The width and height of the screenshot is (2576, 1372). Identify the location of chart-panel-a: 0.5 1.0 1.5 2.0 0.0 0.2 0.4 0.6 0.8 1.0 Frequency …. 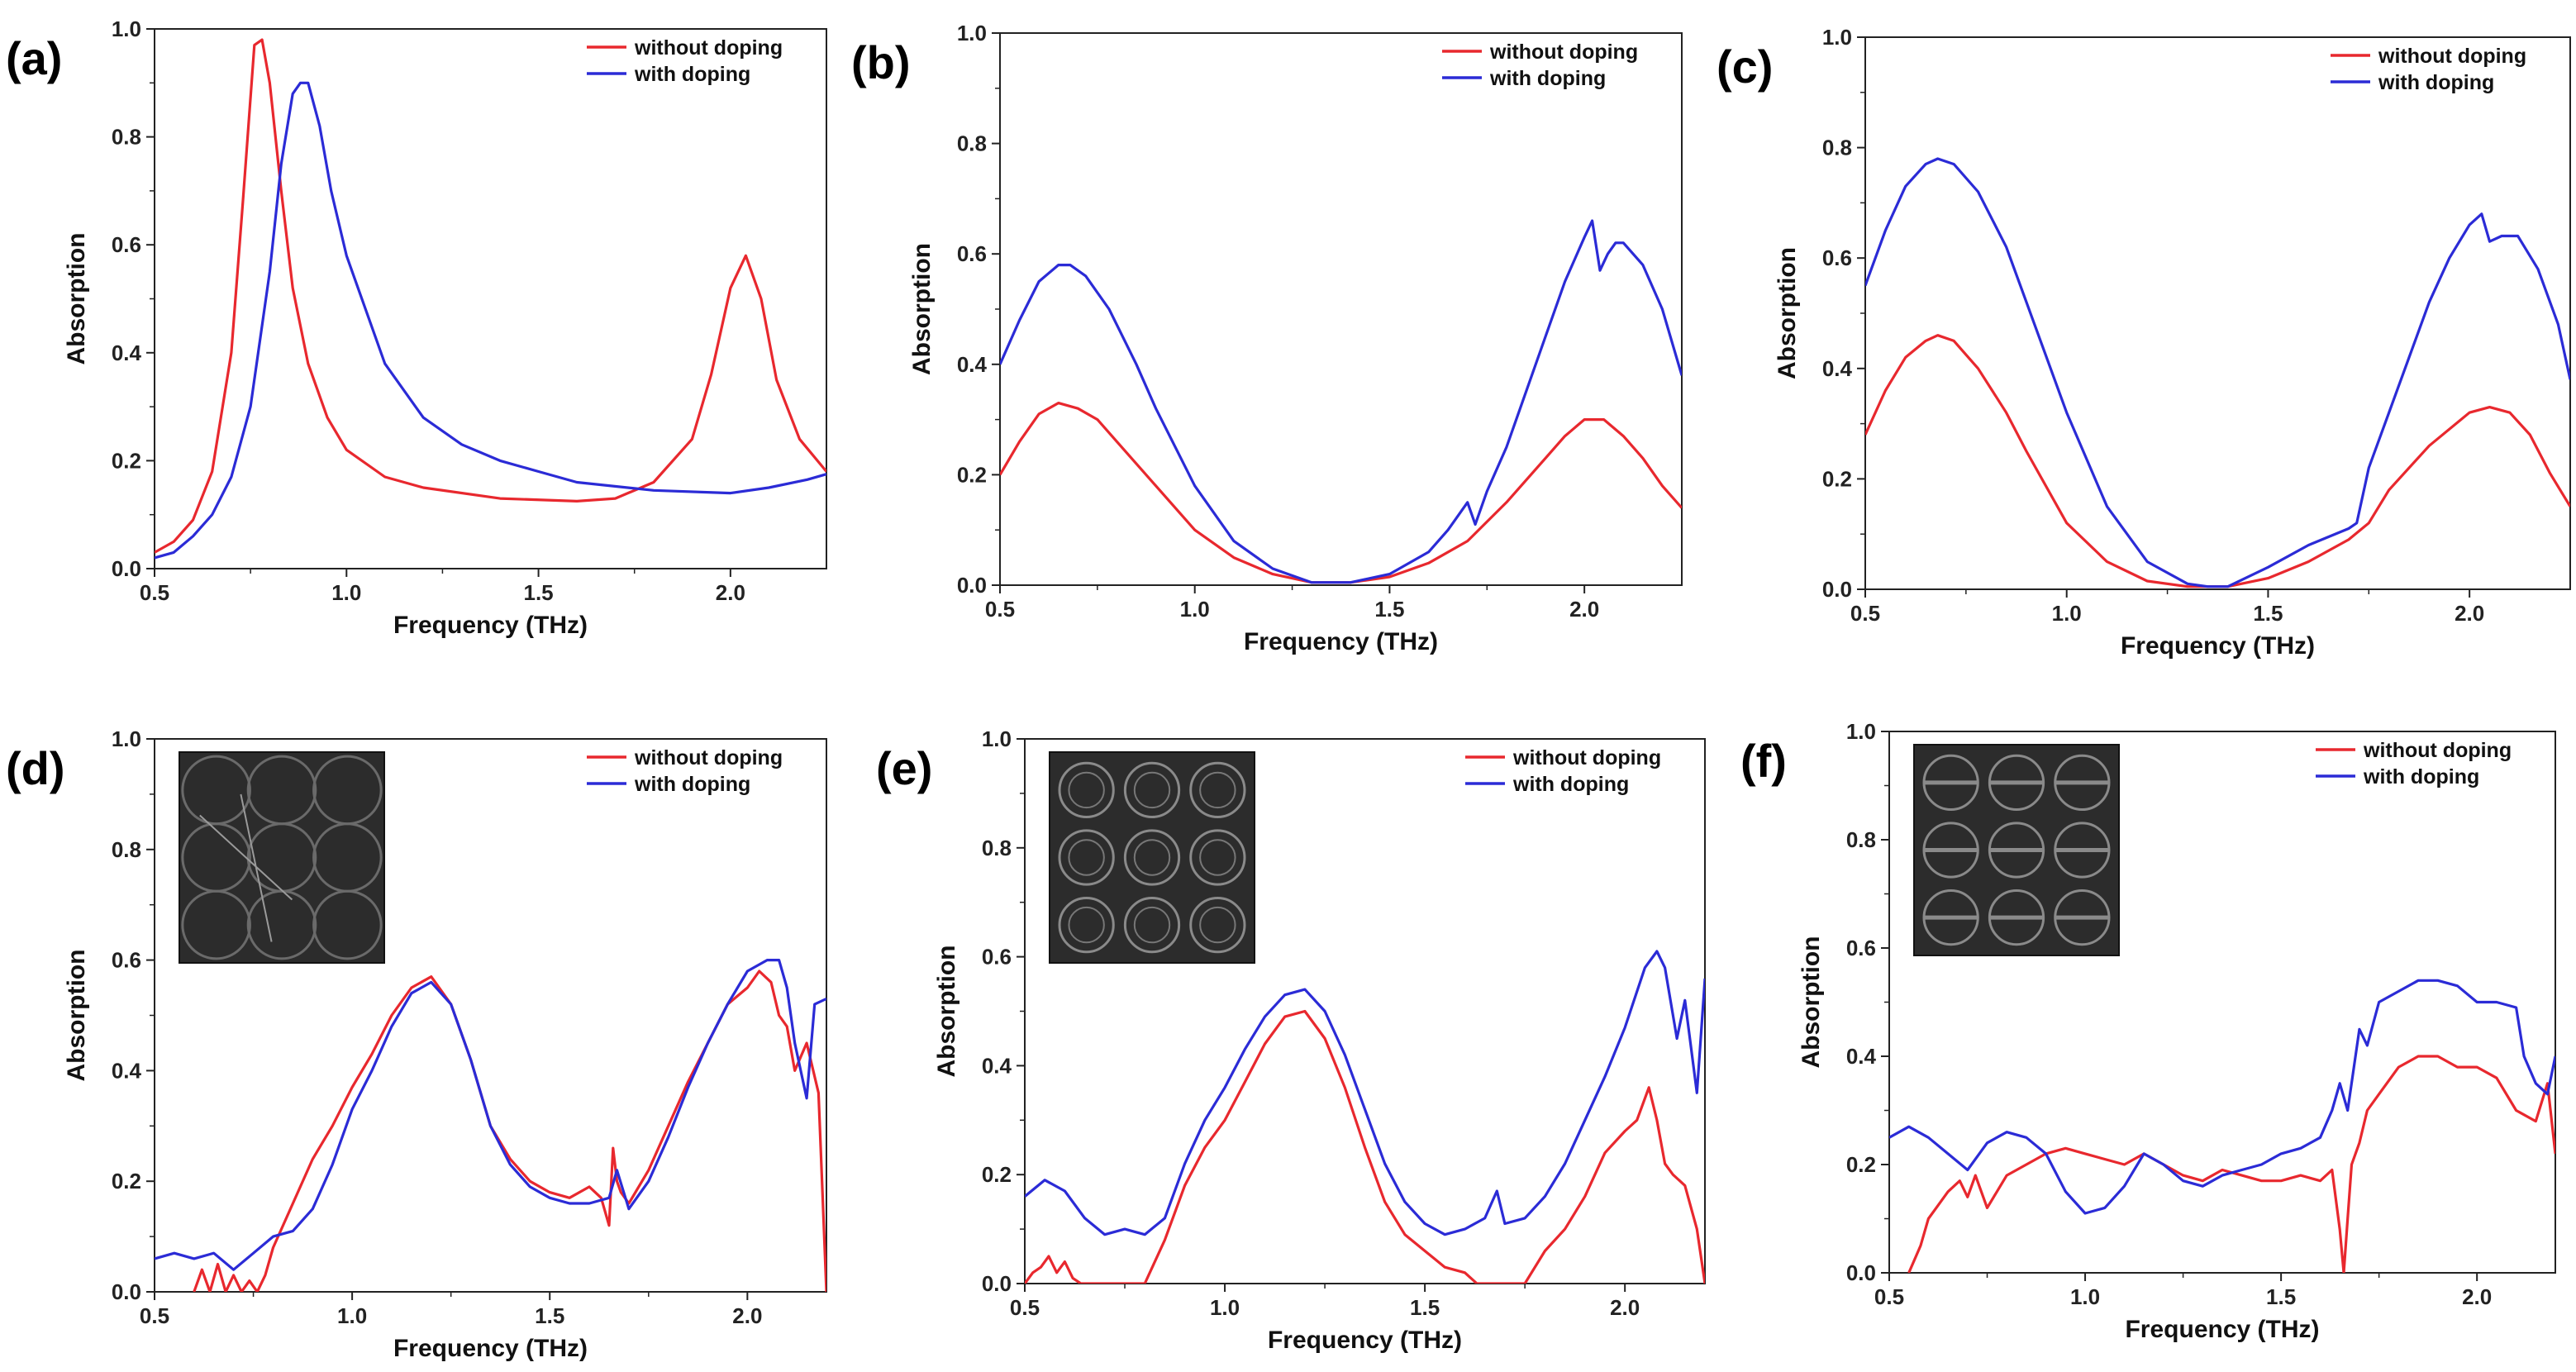
(417, 328).